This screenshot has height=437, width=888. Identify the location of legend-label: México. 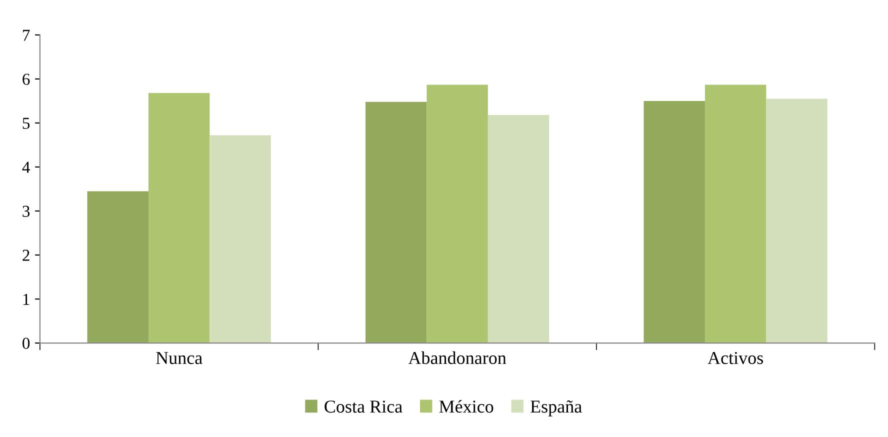
(466, 406).